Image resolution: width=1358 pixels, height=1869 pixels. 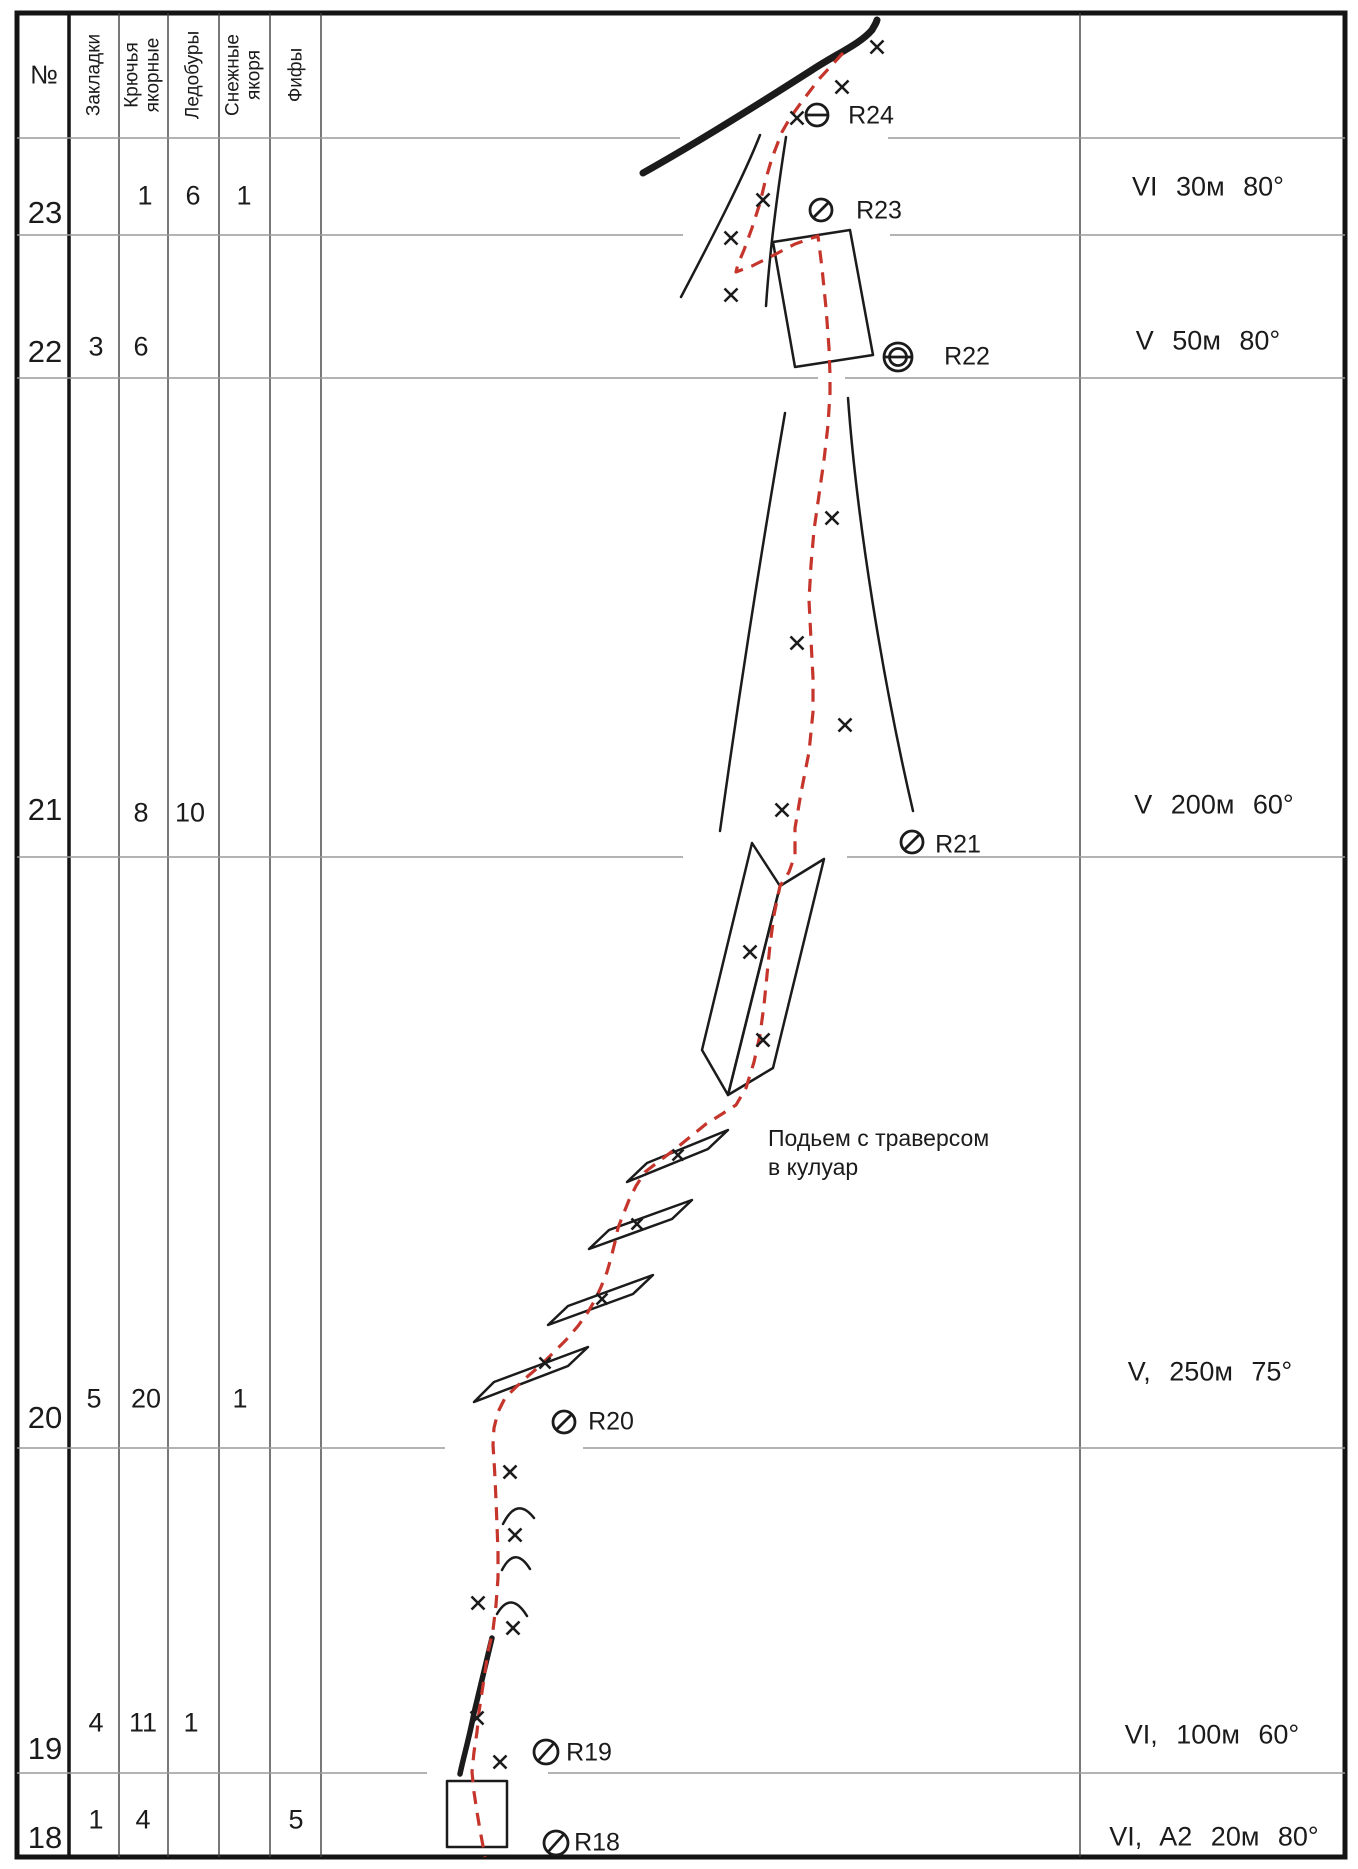 What do you see at coordinates (898, 357) in the screenshot?
I see `belay-symbol-r22` at bounding box center [898, 357].